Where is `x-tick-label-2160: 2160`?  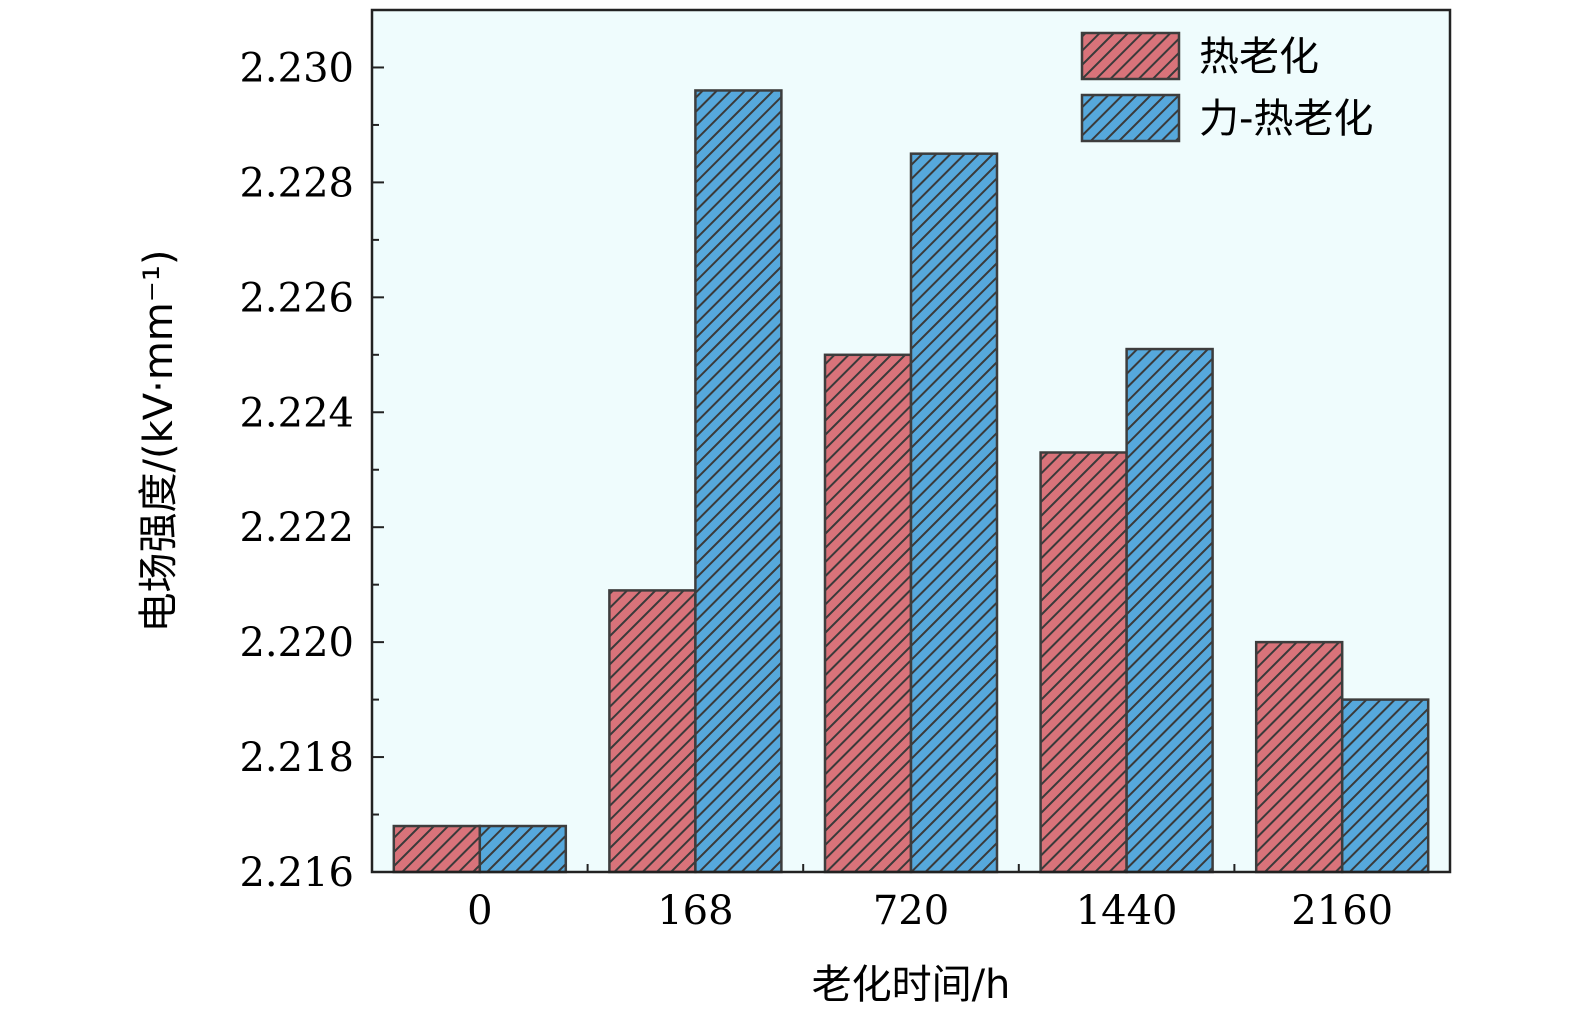 x-tick-label-2160: 2160 is located at coordinates (1342, 911).